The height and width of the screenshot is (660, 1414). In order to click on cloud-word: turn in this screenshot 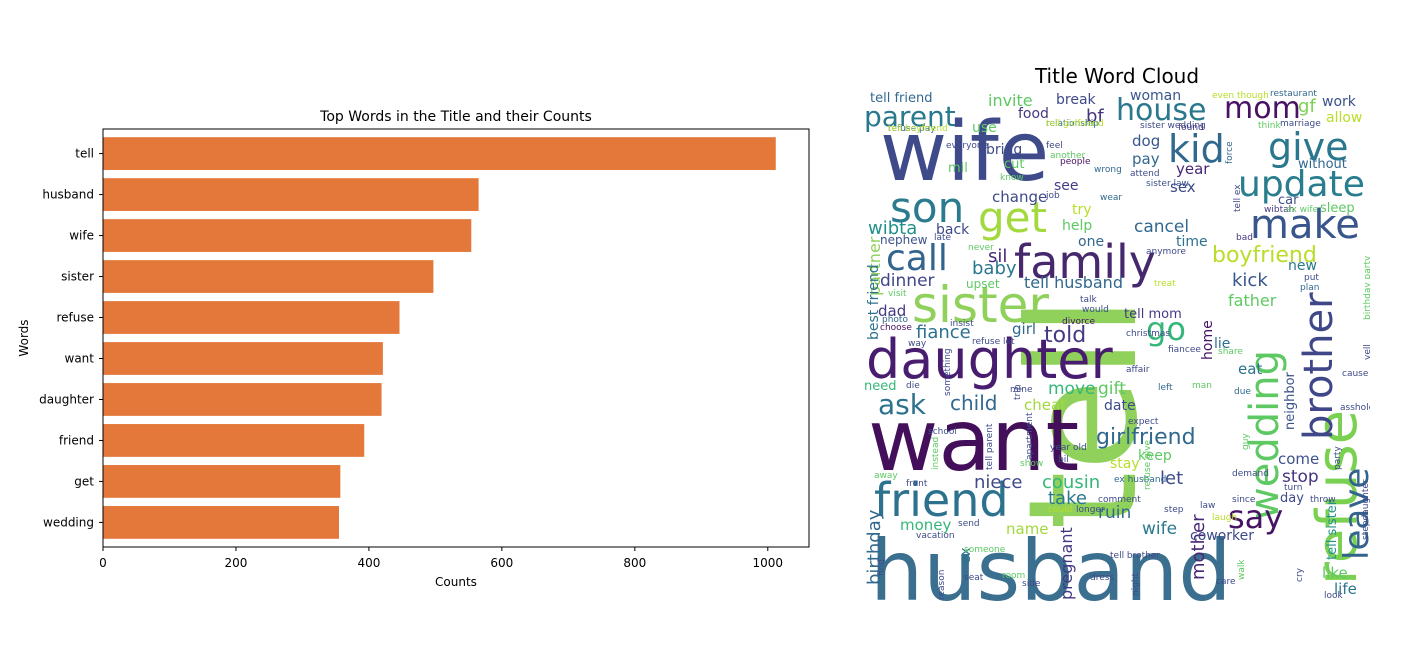, I will do `click(1293, 488)`.